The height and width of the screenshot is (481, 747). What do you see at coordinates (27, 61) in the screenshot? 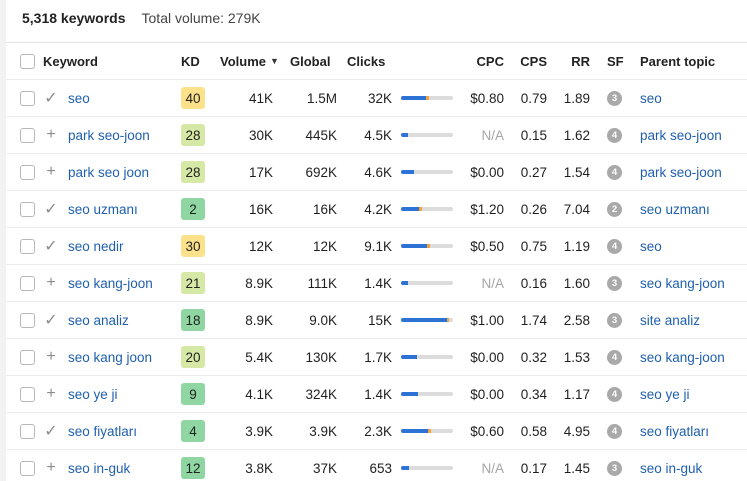
I see `select-all-checkbox` at bounding box center [27, 61].